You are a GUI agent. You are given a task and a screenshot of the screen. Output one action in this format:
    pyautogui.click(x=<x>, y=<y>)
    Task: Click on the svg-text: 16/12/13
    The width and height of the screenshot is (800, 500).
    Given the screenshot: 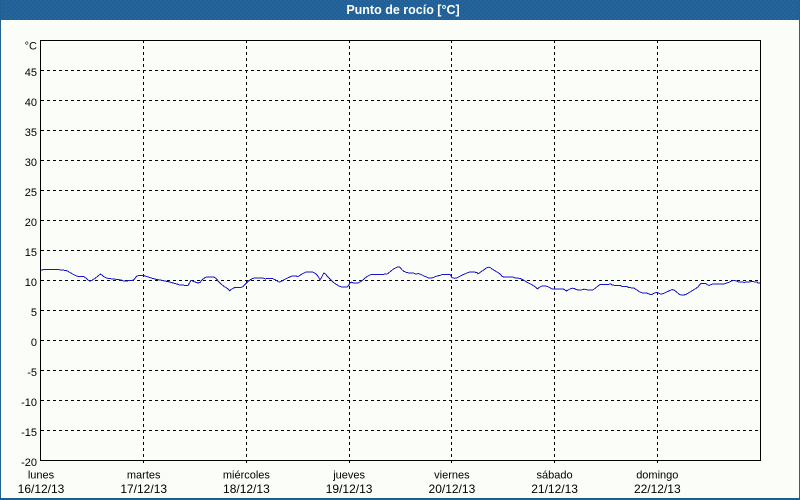 What is the action you would take?
    pyautogui.click(x=41, y=489)
    